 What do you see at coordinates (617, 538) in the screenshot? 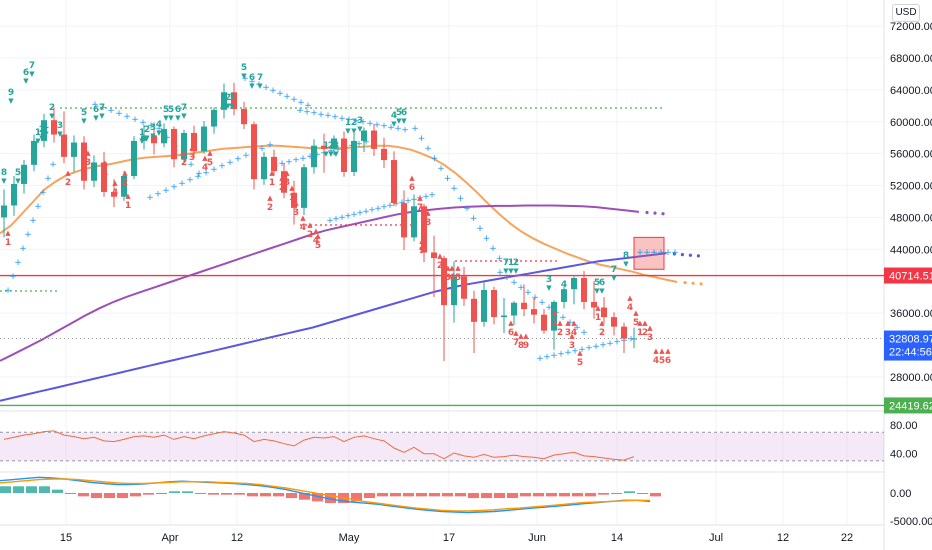
I see `time-tick-label: 14` at bounding box center [617, 538].